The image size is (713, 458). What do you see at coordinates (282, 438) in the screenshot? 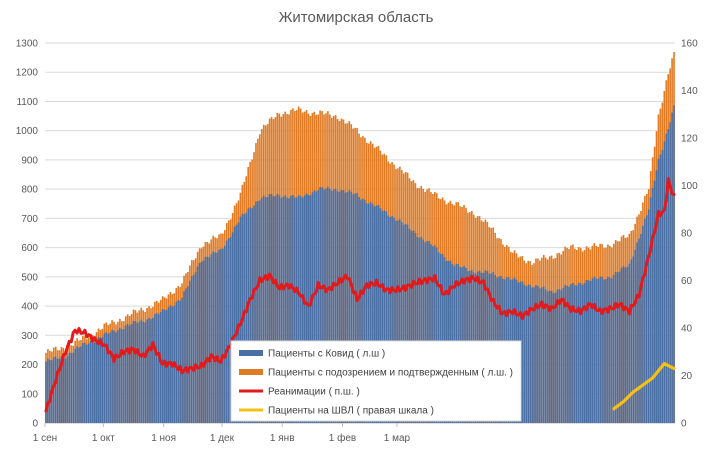
I see `x-tick-label: 1 янв` at bounding box center [282, 438].